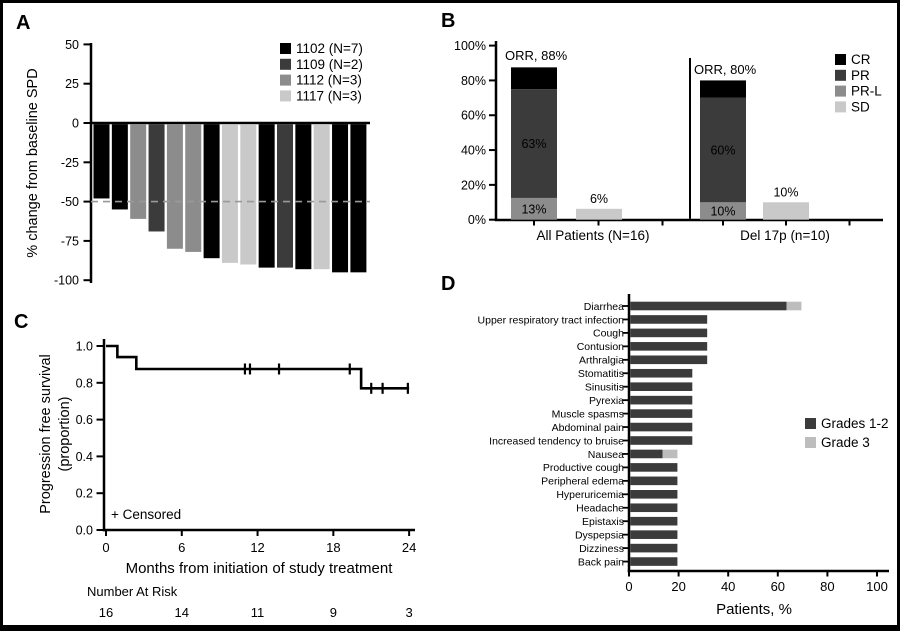 This screenshot has height=631, width=900. What do you see at coordinates (409, 547) in the screenshot?
I see `c-x-tick-label: 24` at bounding box center [409, 547].